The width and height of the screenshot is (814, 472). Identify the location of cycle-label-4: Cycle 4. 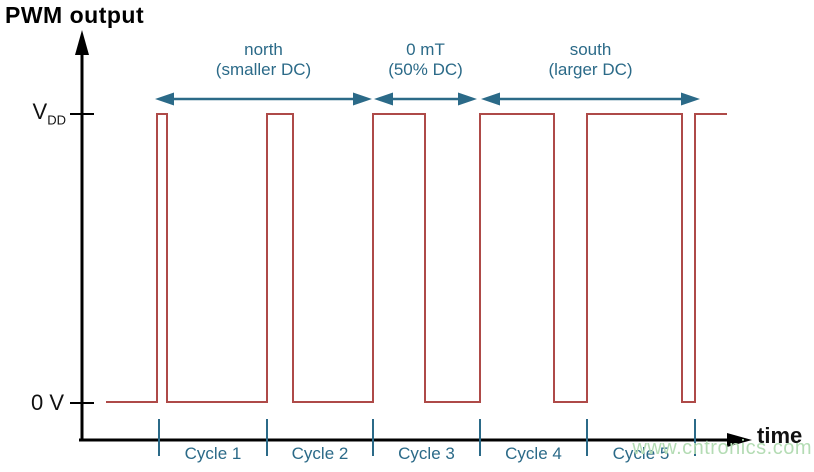
(533, 453).